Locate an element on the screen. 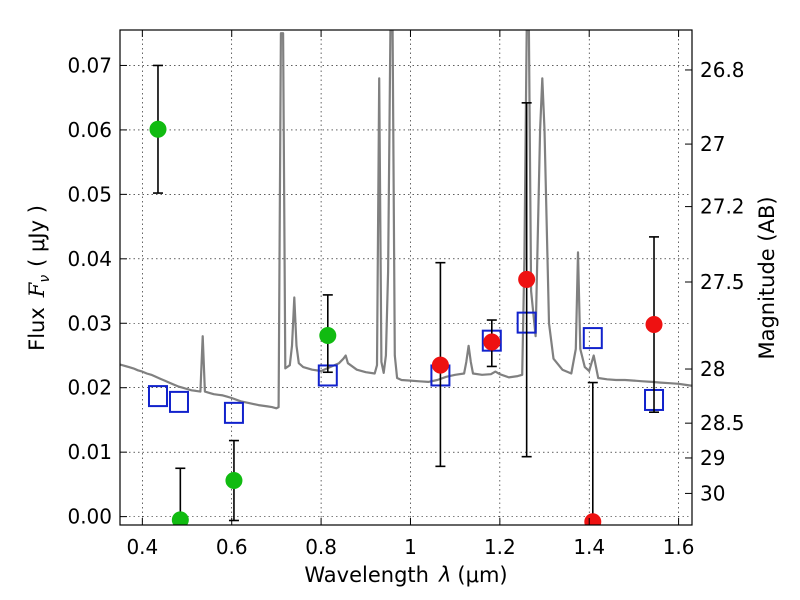  y-tick-label: 0.06 is located at coordinates (89, 130).